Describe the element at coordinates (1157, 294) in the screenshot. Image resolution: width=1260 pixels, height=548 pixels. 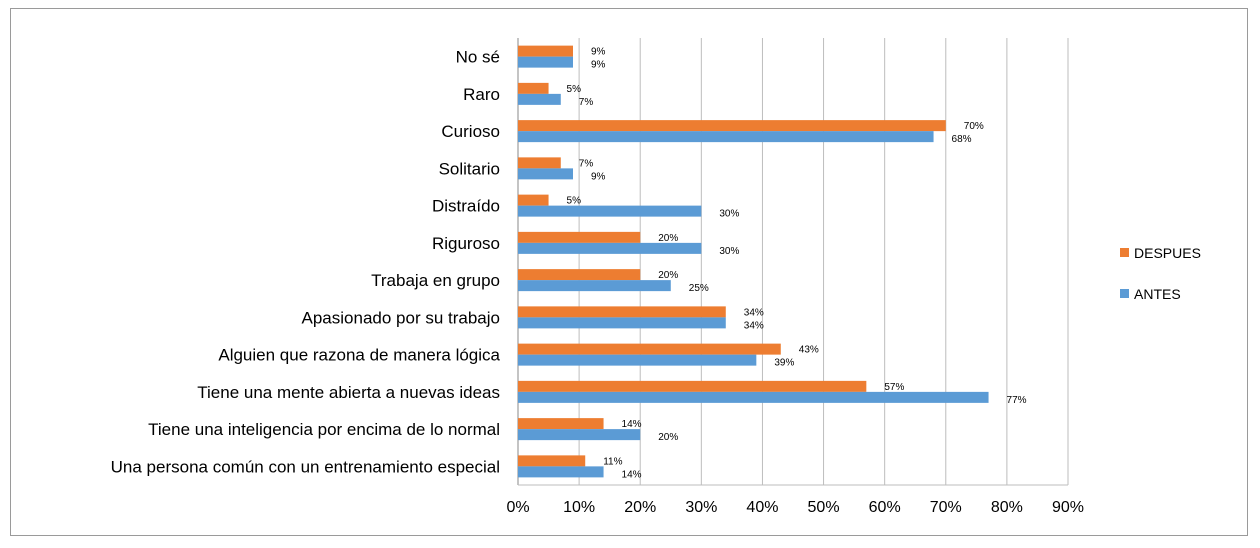
I see `legend-label: ANTES` at that location.